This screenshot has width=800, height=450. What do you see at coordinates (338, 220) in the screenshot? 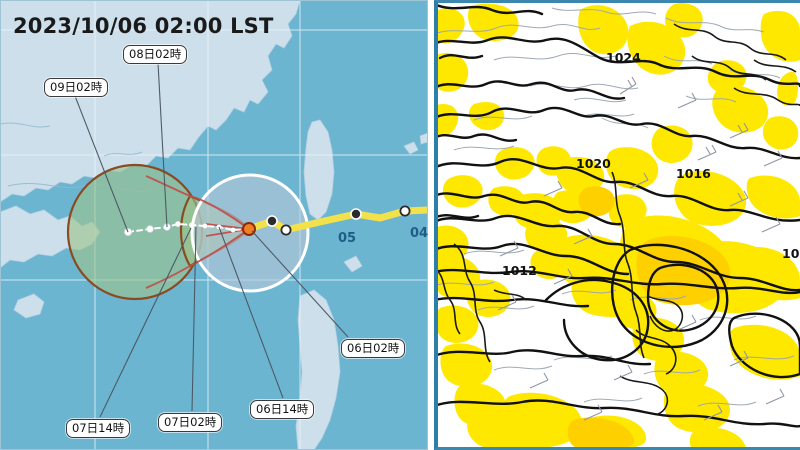
I see `past-position-dots` at bounding box center [338, 220].